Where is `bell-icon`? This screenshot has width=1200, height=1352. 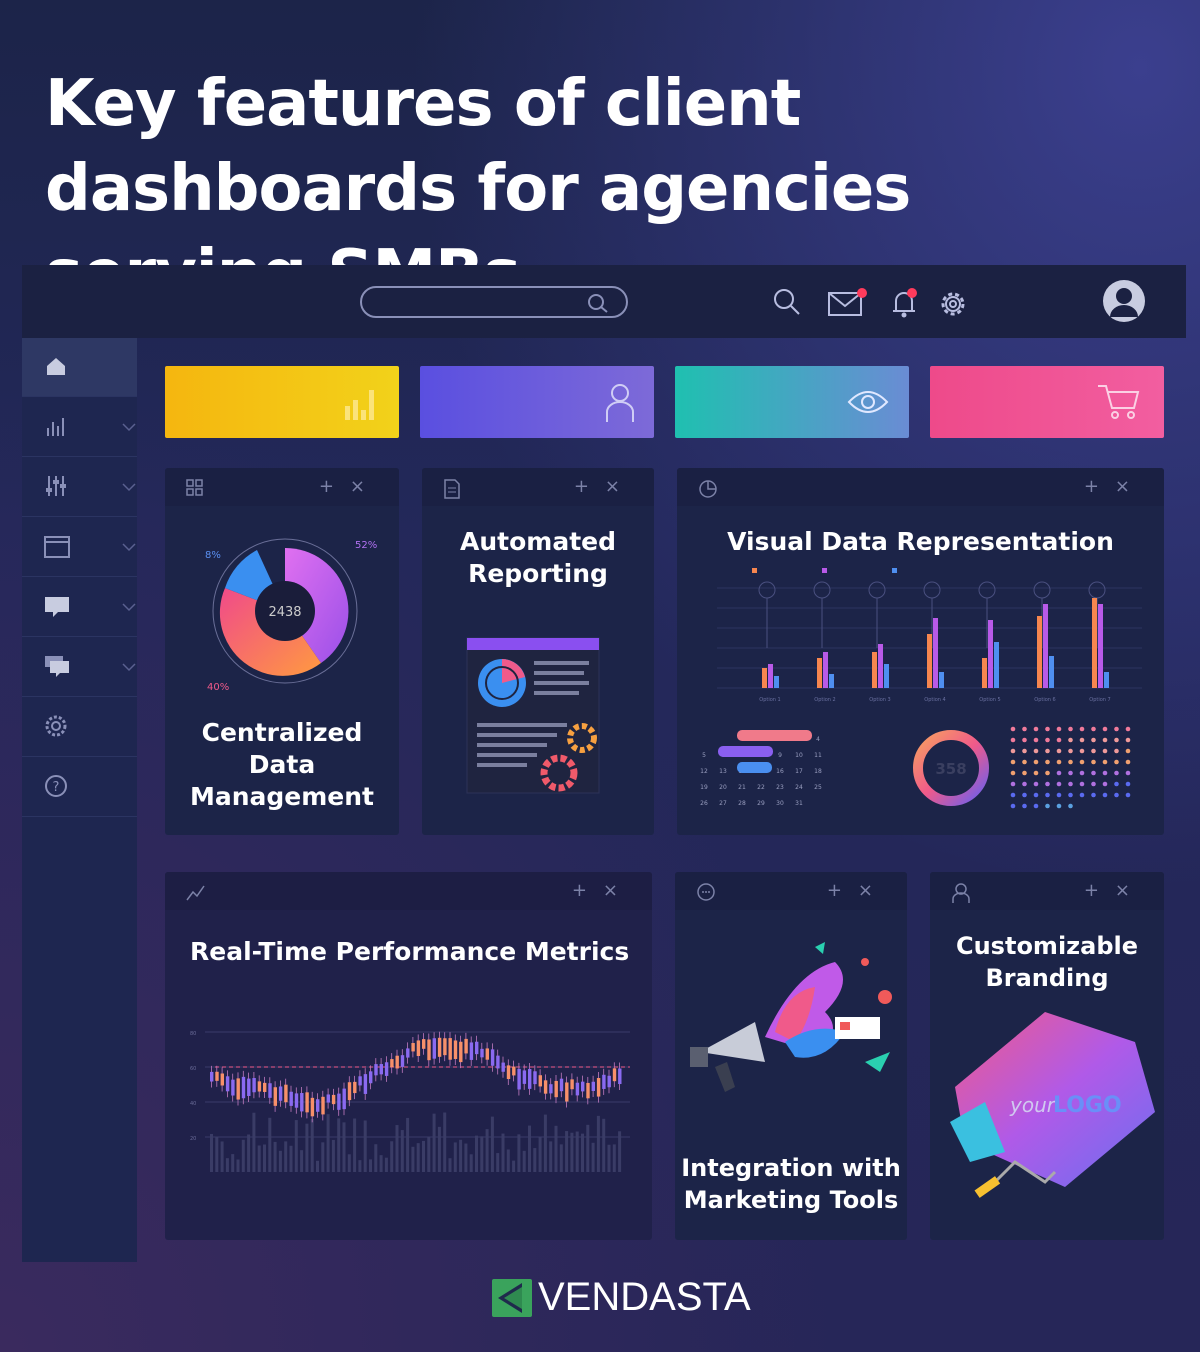
bell-icon is located at coordinates (905, 303).